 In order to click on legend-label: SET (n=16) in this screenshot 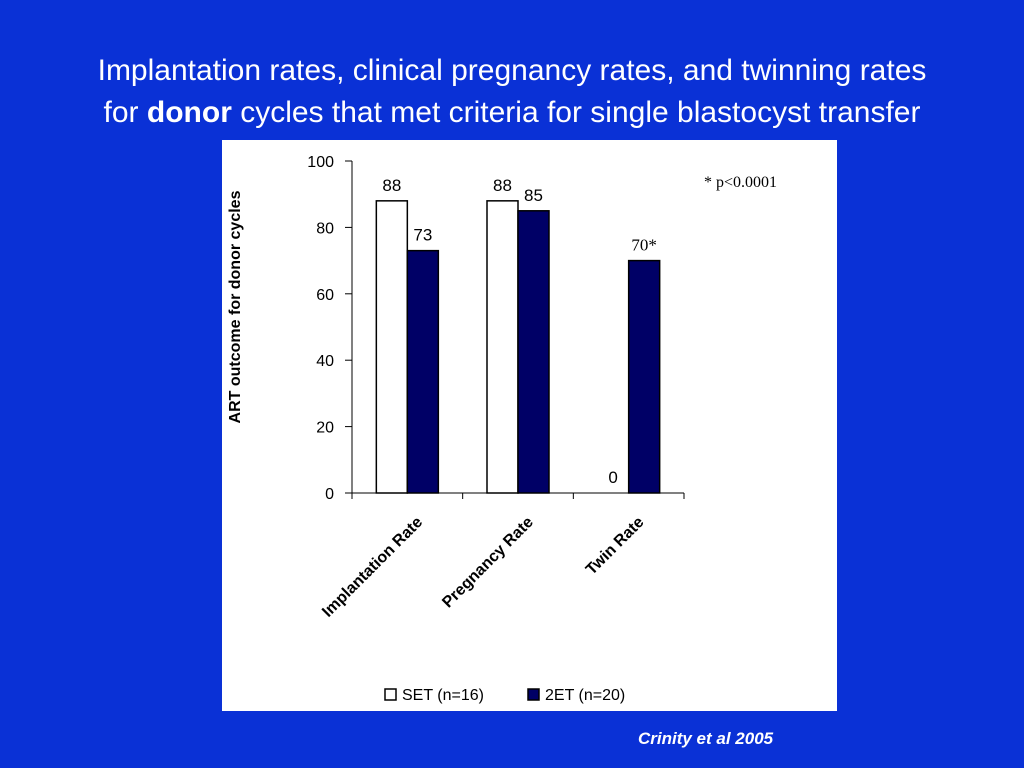, I will do `click(443, 695)`.